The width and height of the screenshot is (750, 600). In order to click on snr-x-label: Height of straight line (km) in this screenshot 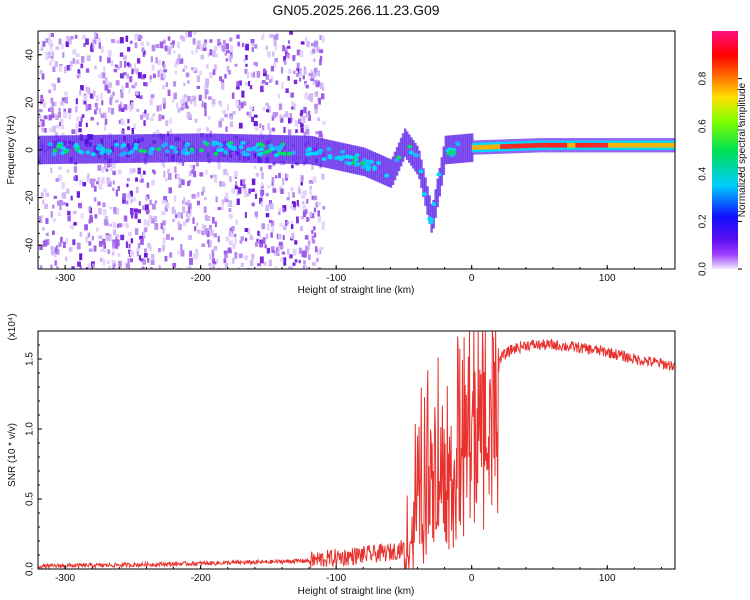, I will do `click(356, 591)`.